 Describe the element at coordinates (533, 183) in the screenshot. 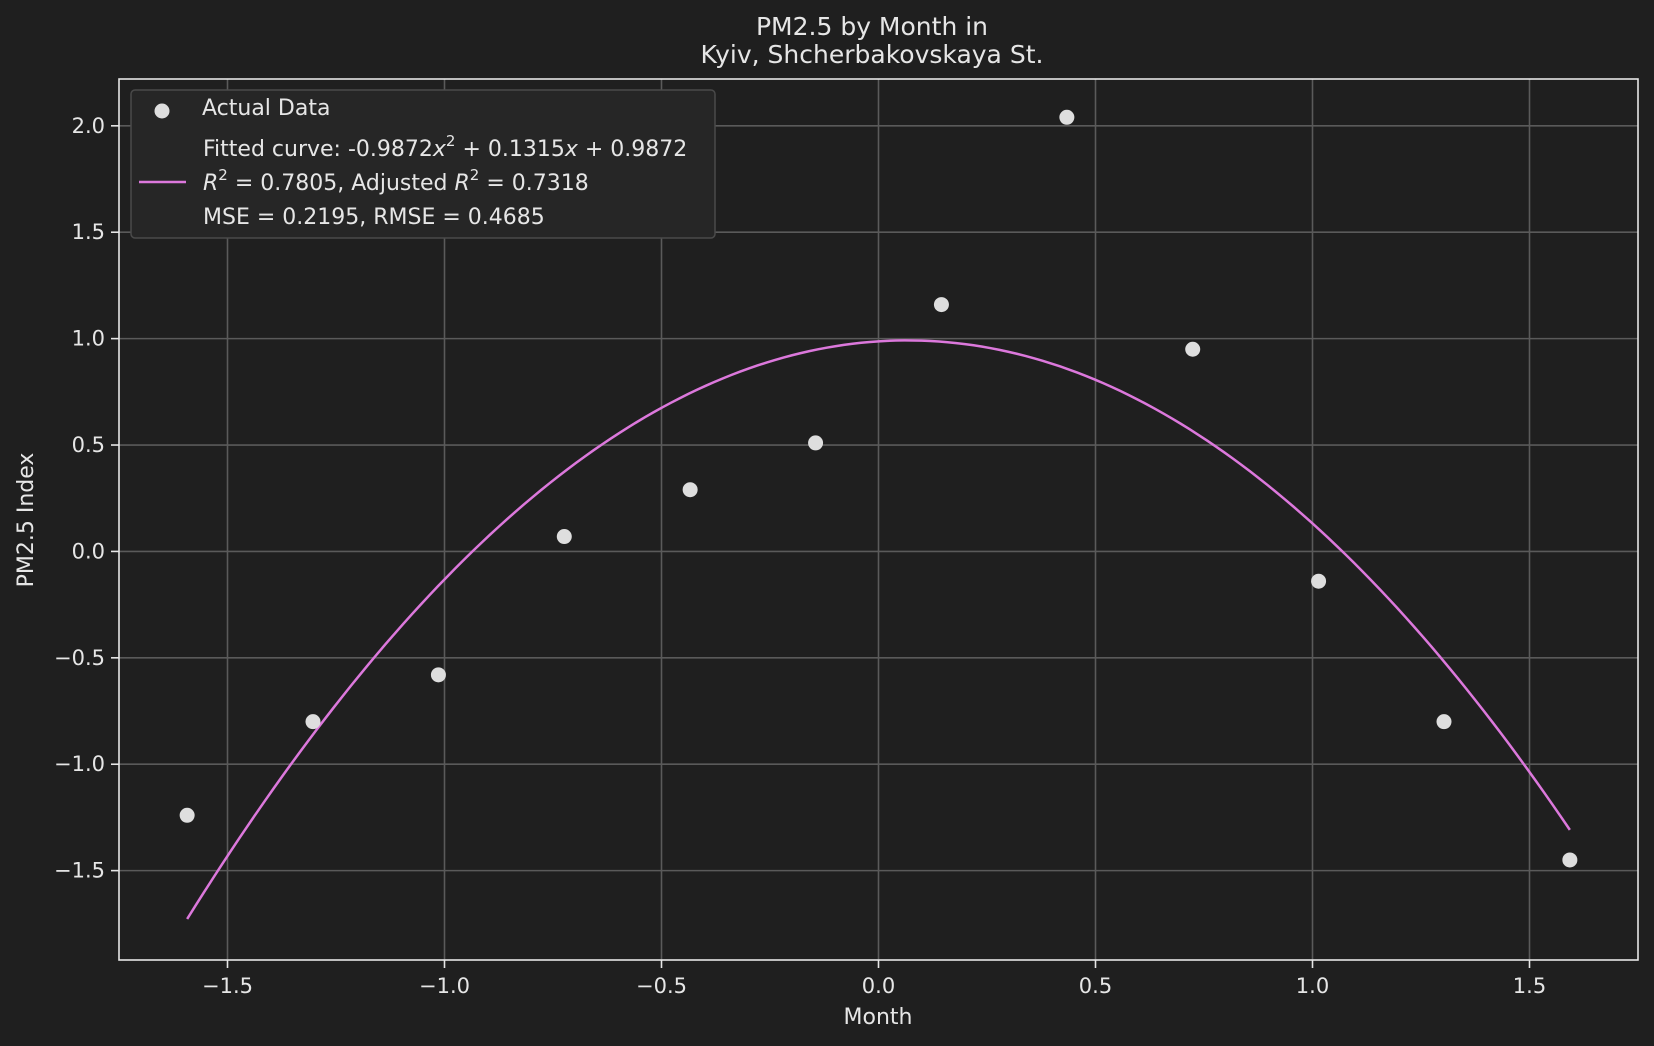

I see `legend-adj-value: = 0.7318` at that location.